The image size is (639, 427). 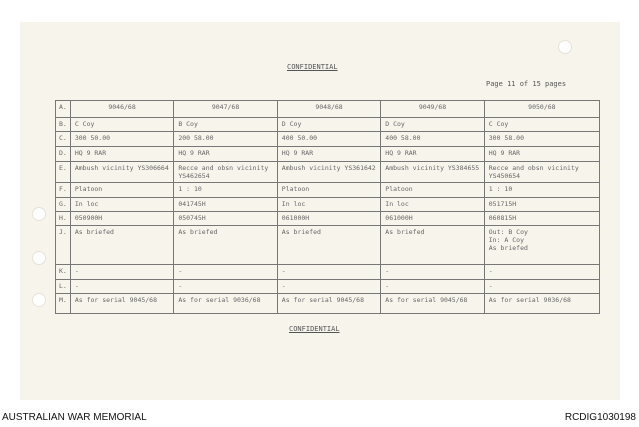 I want to click on table-cell: 9049/68, so click(x=432, y=109).